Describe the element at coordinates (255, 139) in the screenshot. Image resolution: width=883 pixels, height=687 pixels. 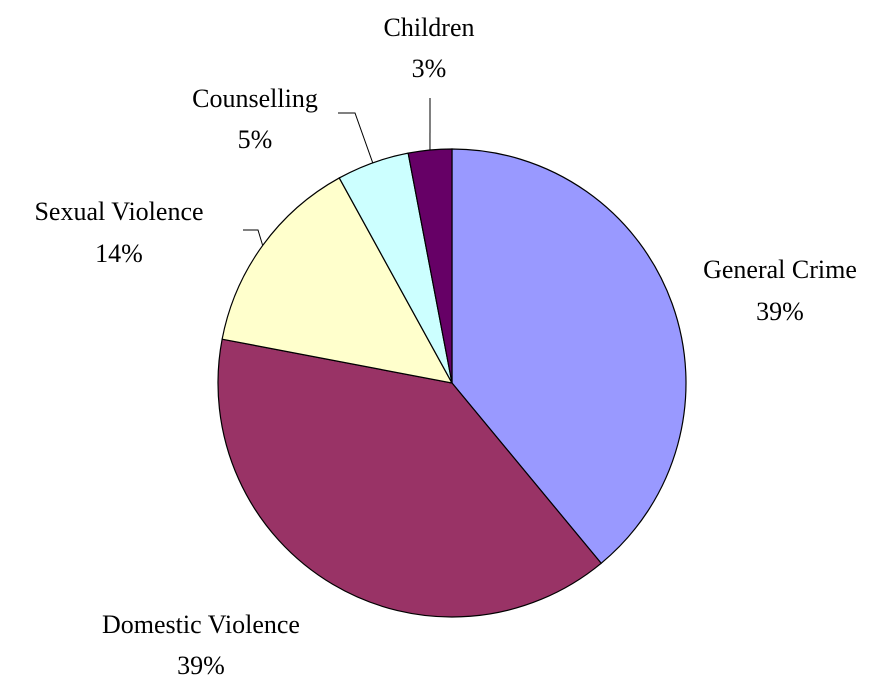
I see `slice-percent-counselling: 5%` at that location.